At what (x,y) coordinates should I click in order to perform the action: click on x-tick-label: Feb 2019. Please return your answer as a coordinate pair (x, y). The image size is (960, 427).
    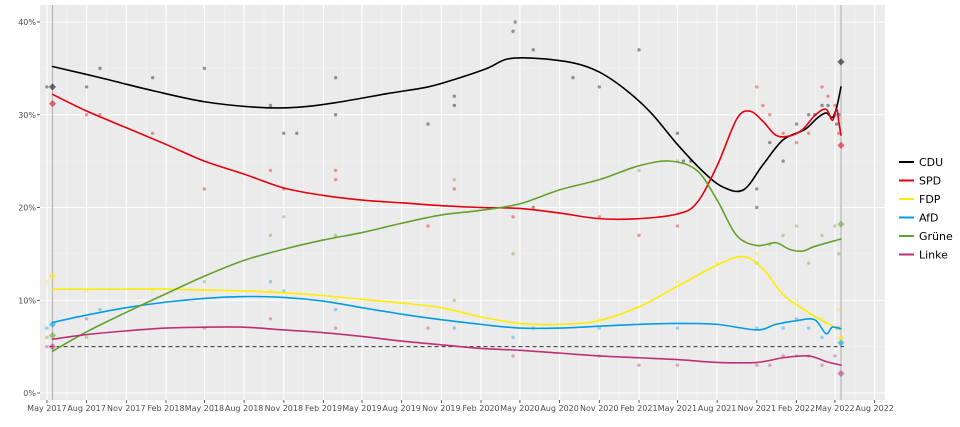
    Looking at the image, I should click on (323, 408).